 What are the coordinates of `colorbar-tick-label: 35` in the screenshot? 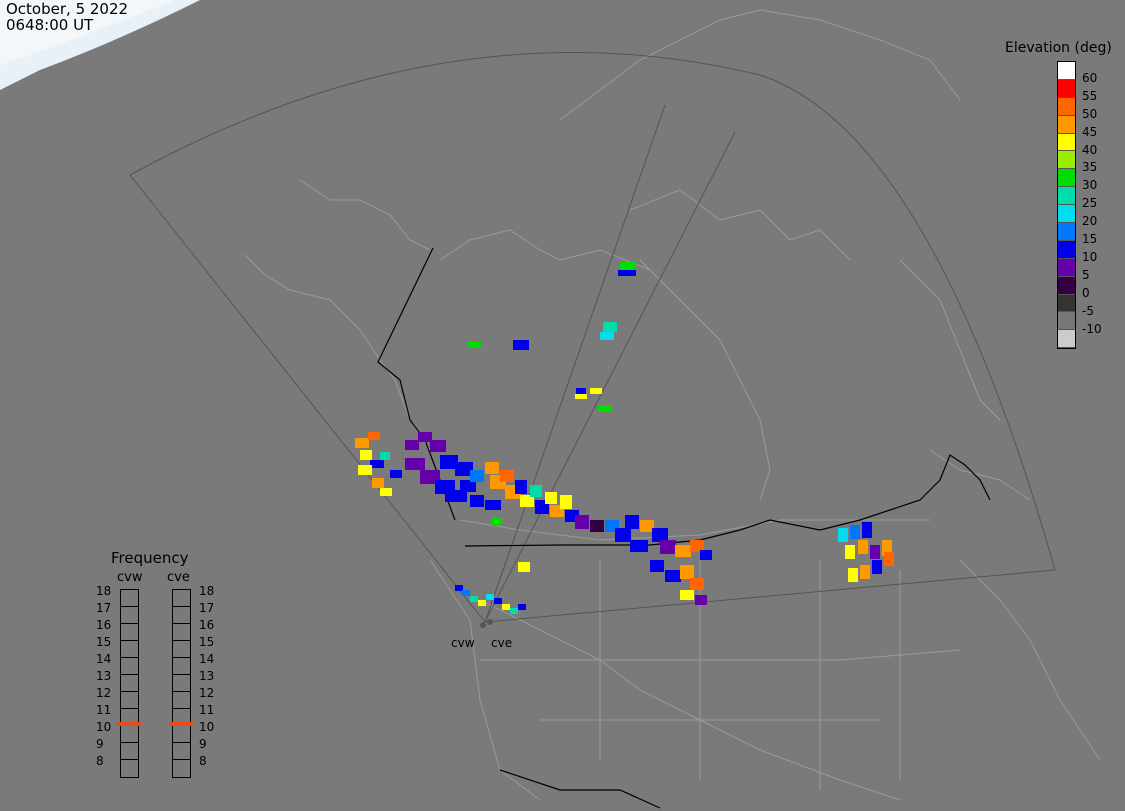 It's located at (1090, 167).